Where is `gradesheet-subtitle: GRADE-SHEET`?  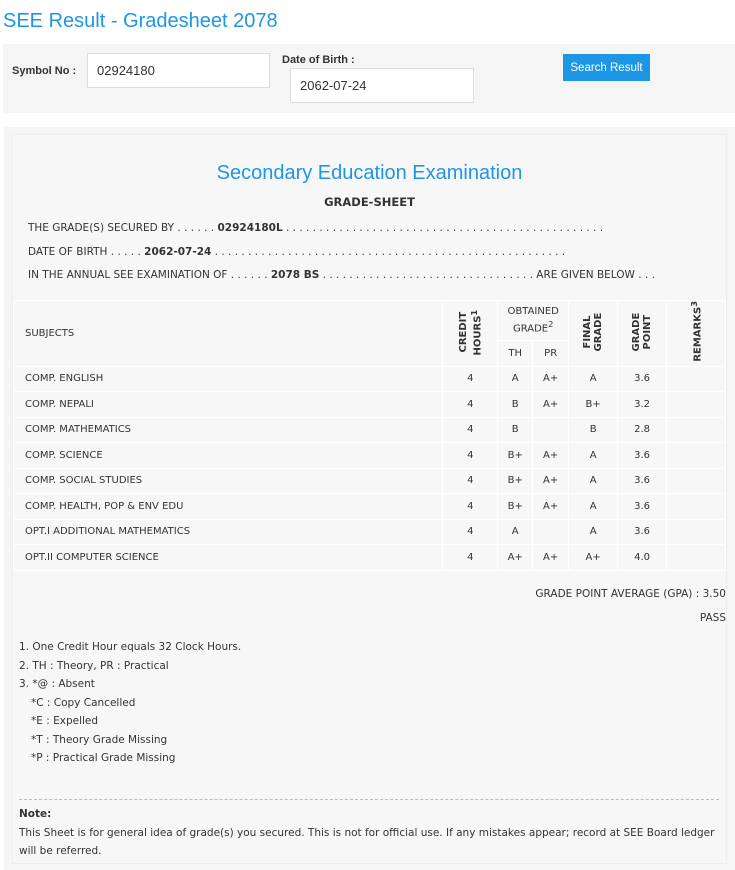 gradesheet-subtitle: GRADE-SHEET is located at coordinates (369, 202).